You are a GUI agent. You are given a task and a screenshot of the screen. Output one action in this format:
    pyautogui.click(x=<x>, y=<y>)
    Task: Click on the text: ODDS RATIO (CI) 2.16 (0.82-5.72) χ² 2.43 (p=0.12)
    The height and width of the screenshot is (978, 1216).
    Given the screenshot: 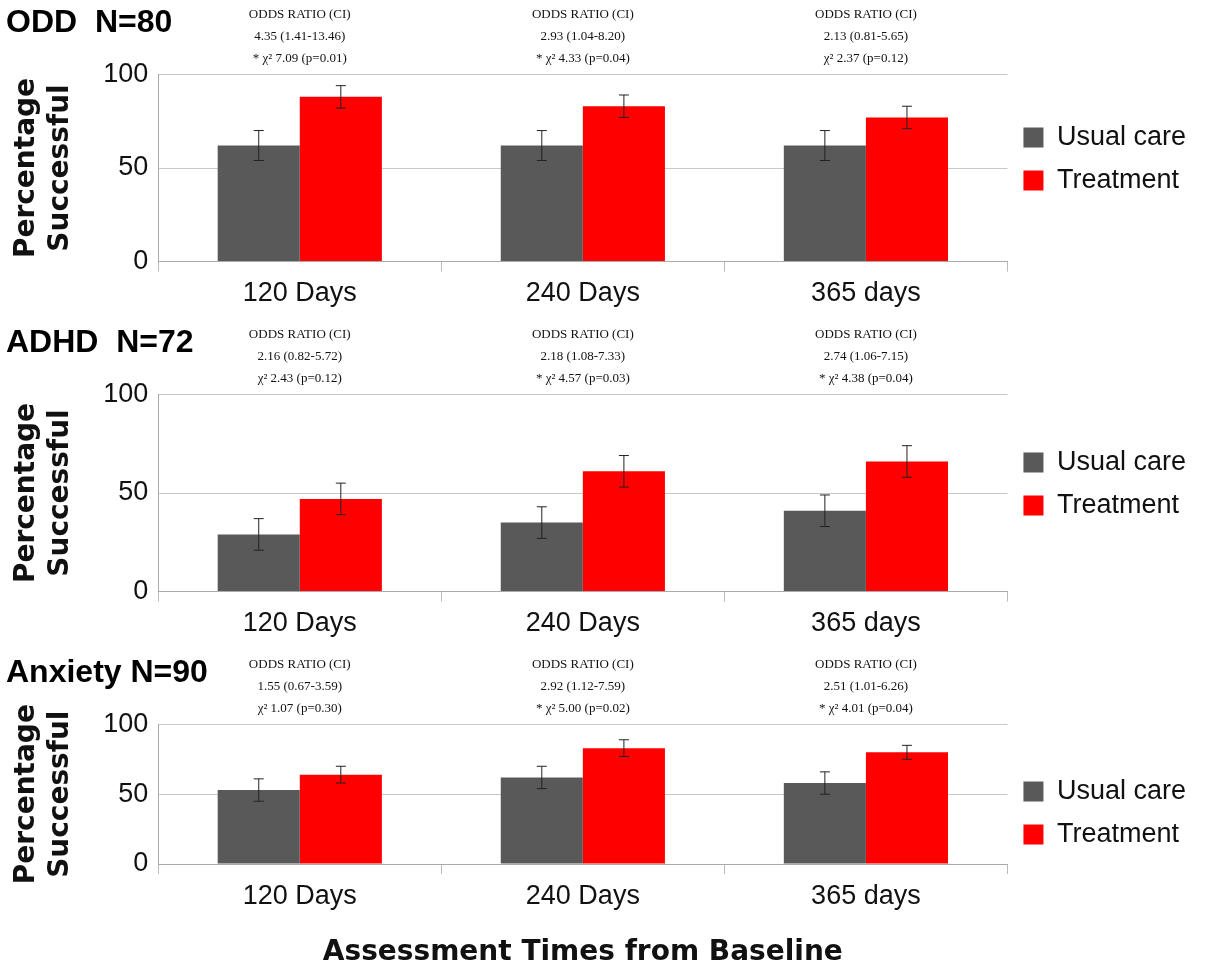 What is the action you would take?
    pyautogui.click(x=299, y=355)
    